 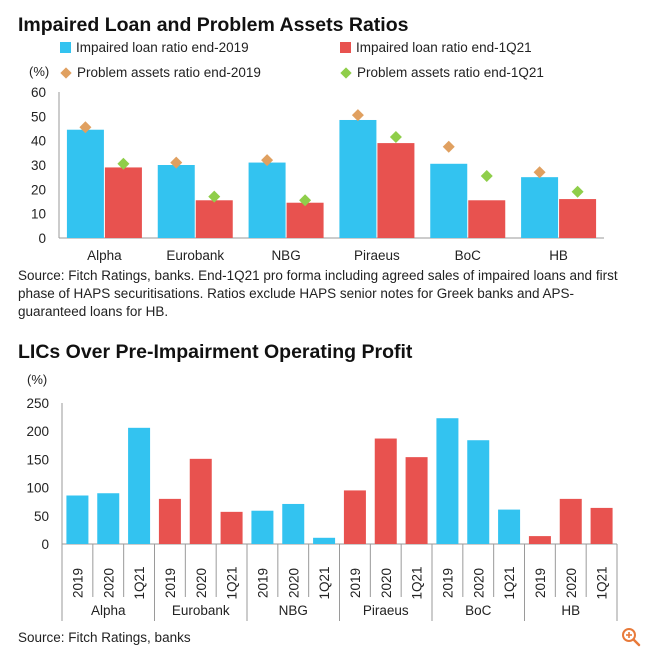 I want to click on bar-eurobank-1q21, so click(x=231, y=527).